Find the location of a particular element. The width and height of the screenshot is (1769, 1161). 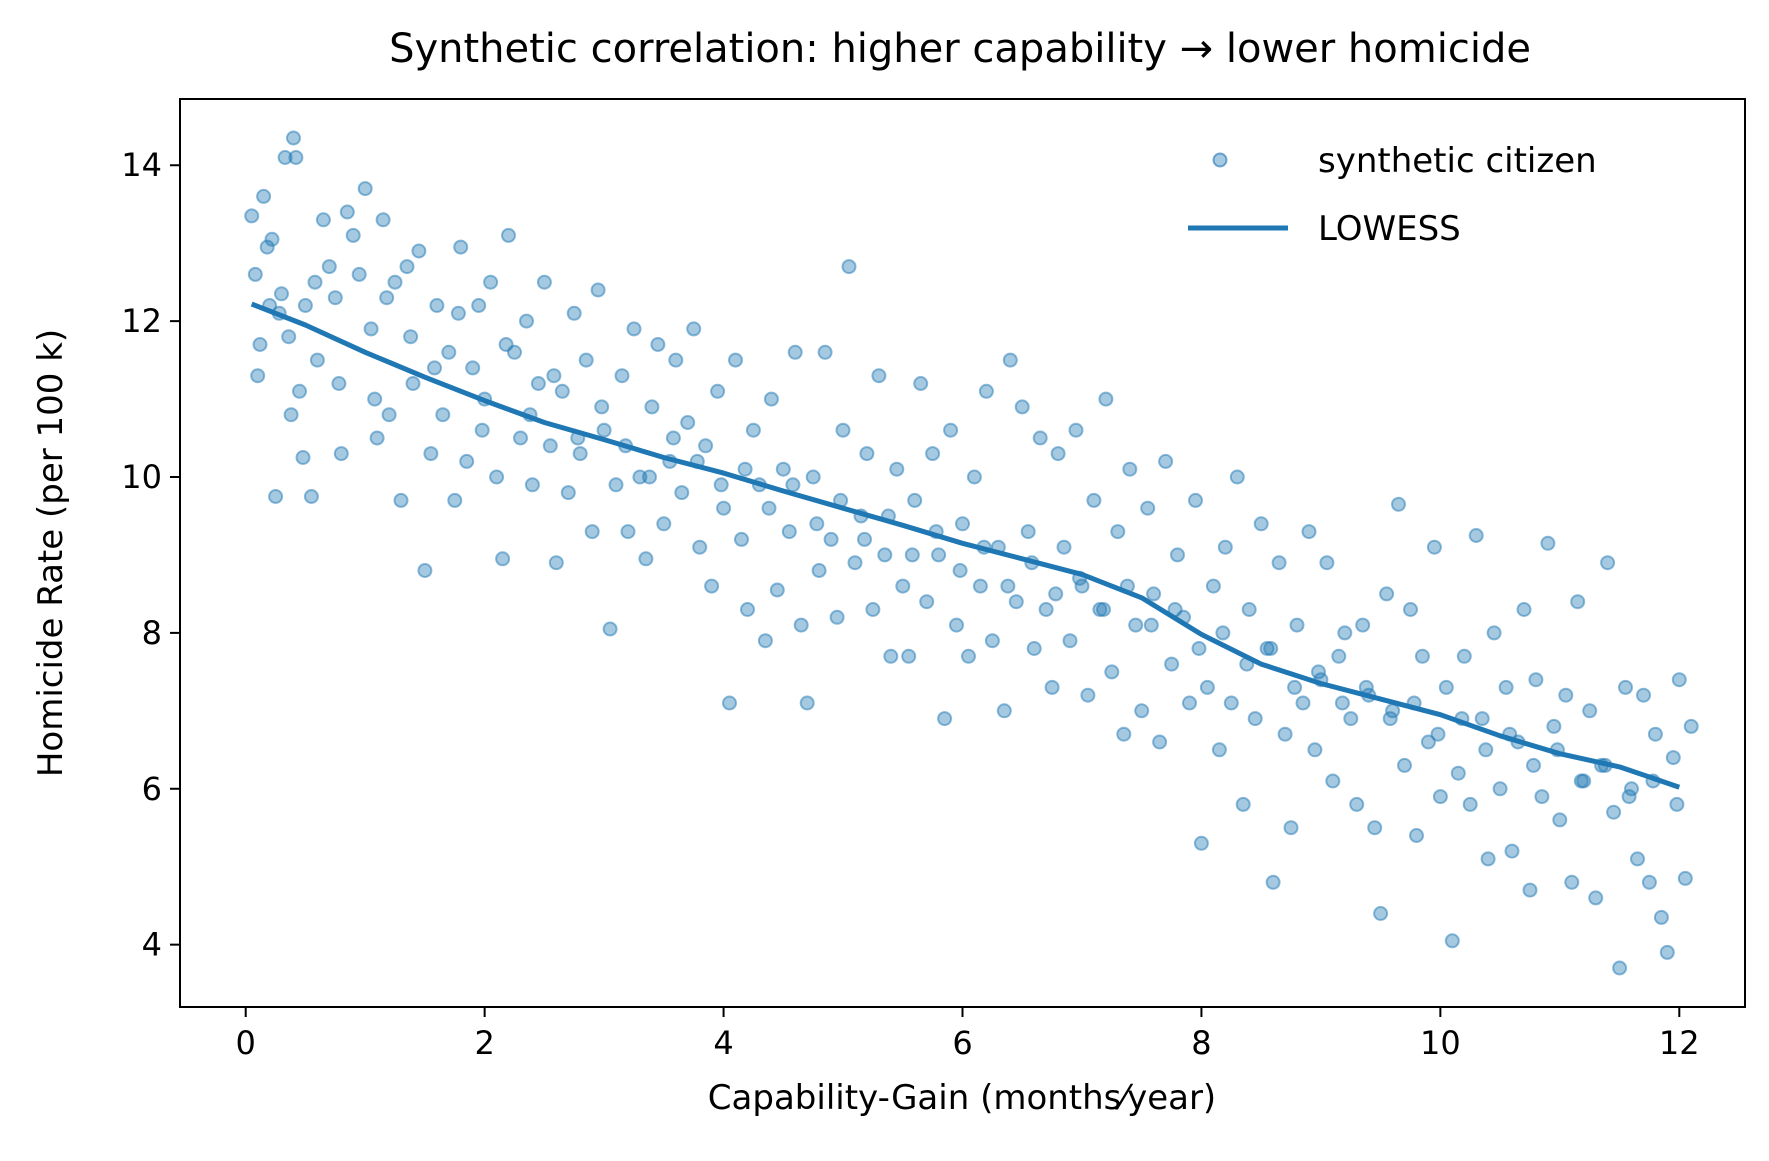

legend-marker-scatter is located at coordinates (1220, 160).